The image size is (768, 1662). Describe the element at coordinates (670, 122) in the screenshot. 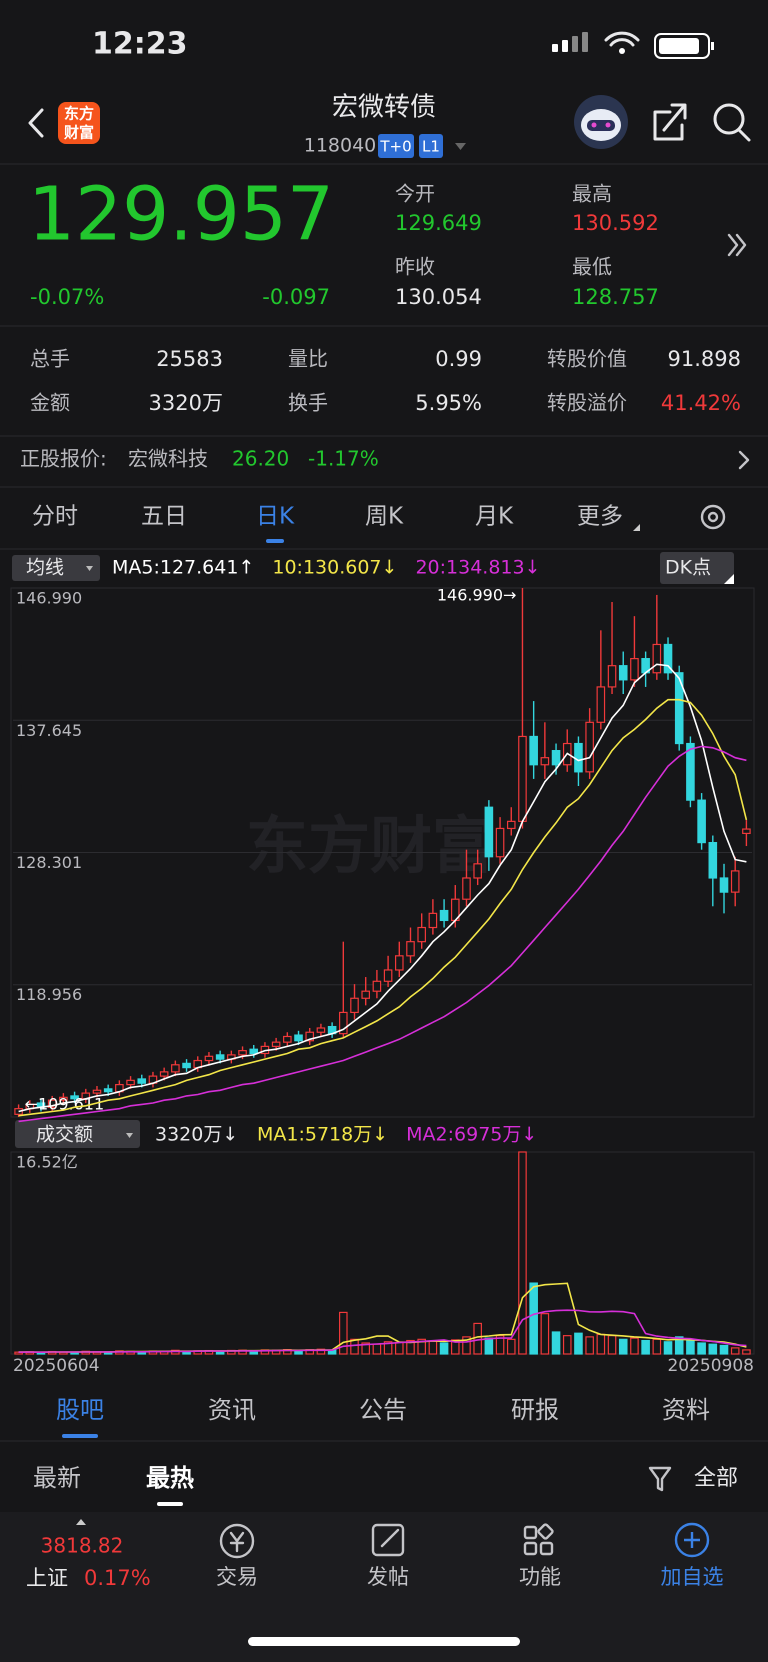

I see `share-button` at that location.